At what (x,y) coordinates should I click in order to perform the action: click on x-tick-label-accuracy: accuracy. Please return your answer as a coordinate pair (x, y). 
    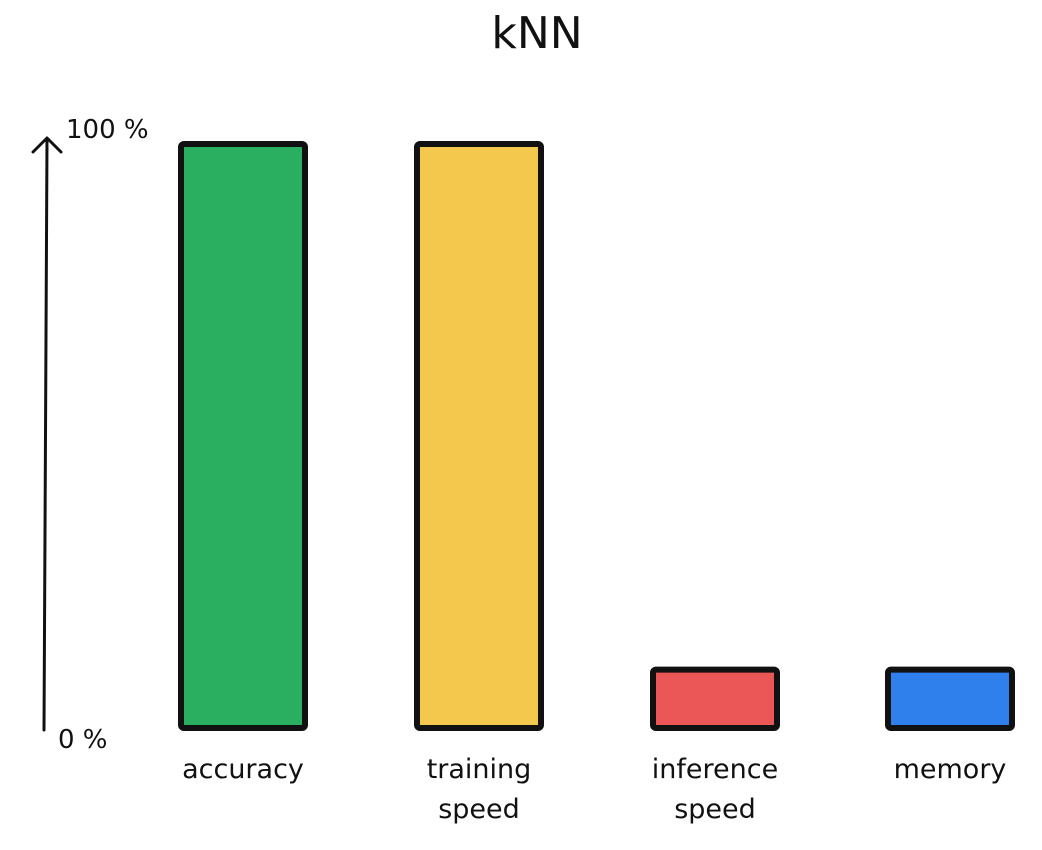
    Looking at the image, I should click on (243, 769).